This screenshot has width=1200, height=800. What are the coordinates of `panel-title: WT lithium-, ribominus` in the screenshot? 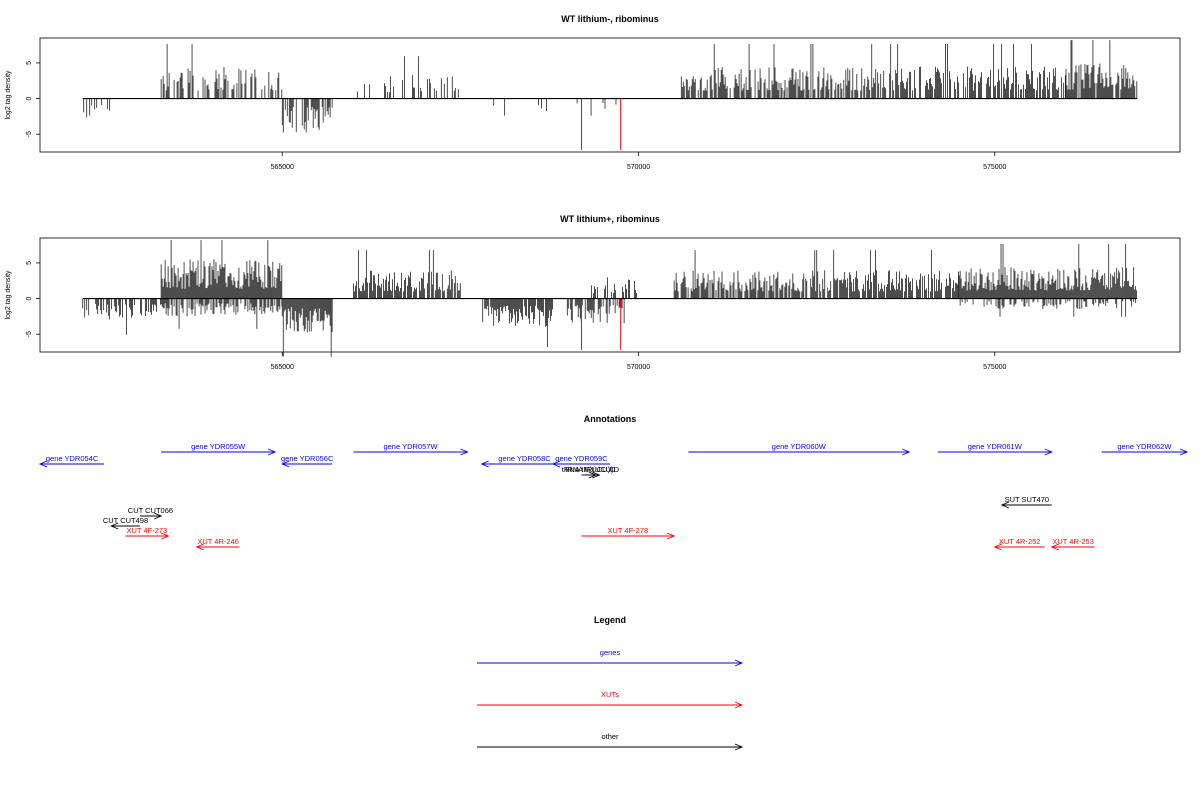 It's located at (610, 19).